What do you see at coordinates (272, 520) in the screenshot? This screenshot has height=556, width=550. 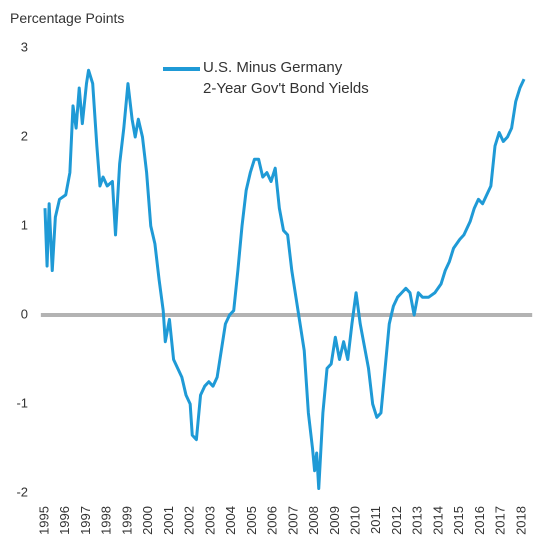 I see `x-tick-label: 2006` at bounding box center [272, 520].